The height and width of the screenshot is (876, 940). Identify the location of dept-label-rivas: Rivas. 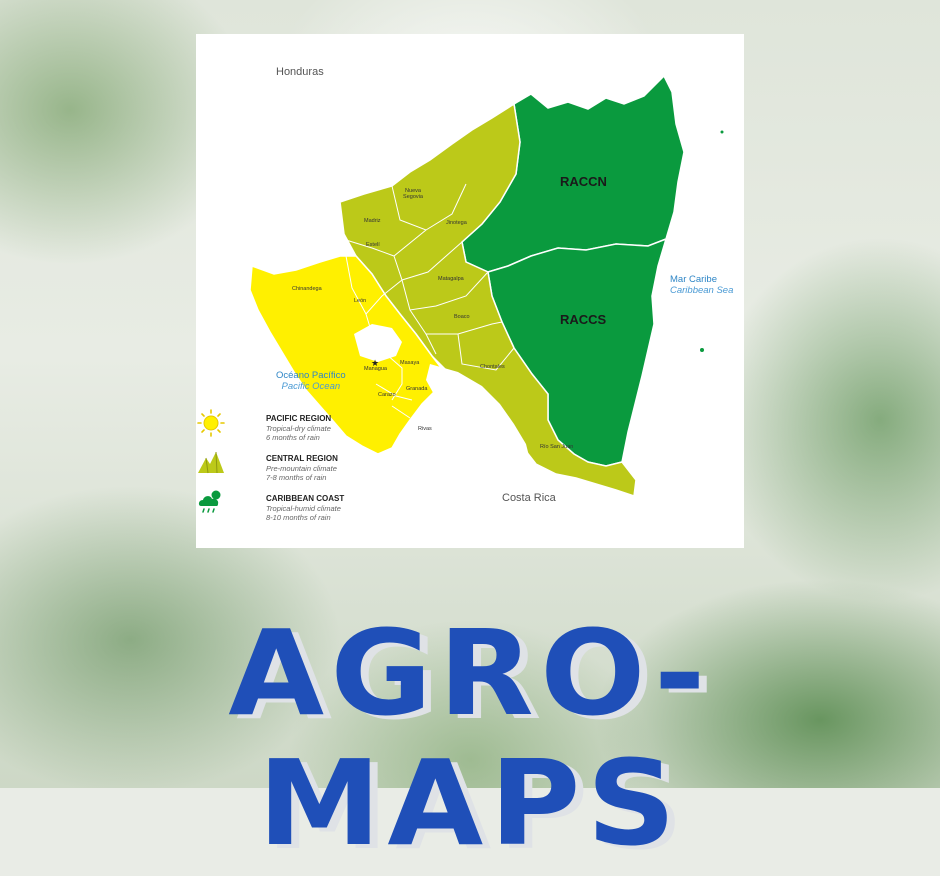
(425, 429).